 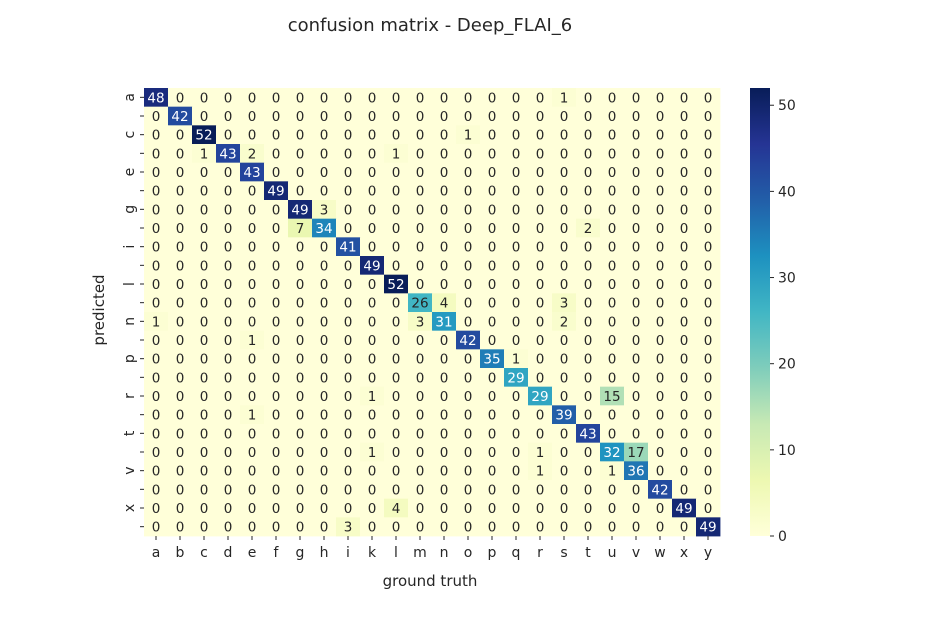 What do you see at coordinates (155, 98) in the screenshot?
I see `cell-value-label: 48` at bounding box center [155, 98].